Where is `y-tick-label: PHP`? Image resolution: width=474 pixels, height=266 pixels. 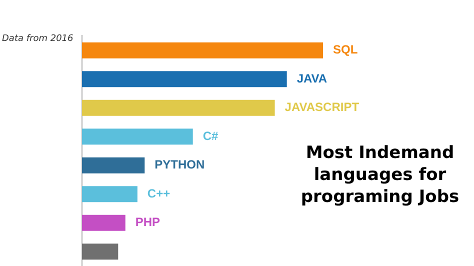
y-tick-label: PHP is located at coordinates (147, 222).